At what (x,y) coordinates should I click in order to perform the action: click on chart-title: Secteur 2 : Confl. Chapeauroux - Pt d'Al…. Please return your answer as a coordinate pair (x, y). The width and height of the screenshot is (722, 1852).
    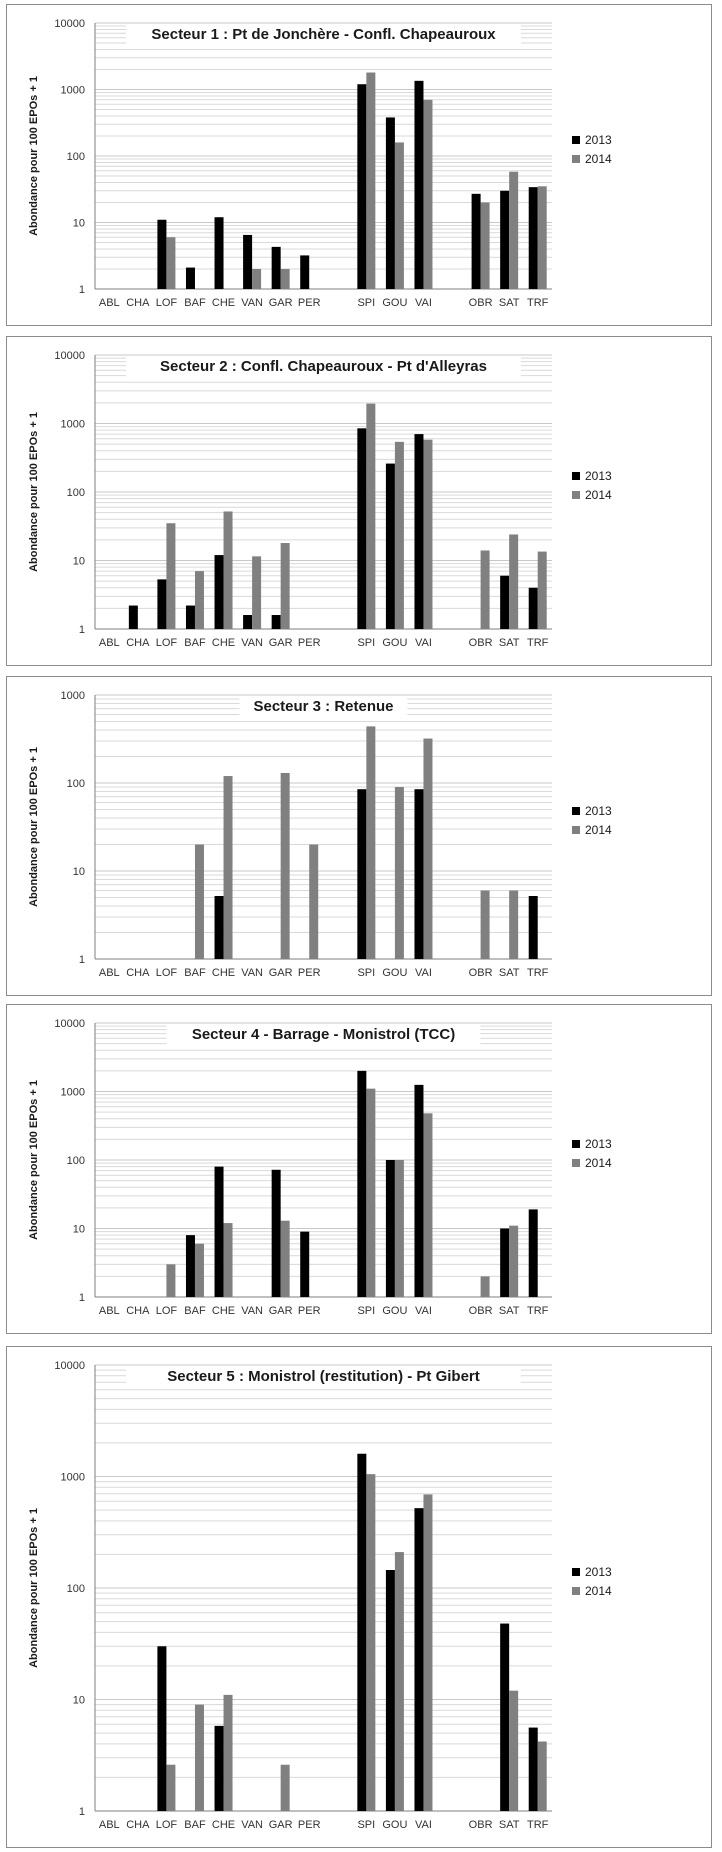
    Looking at the image, I should click on (323, 366).